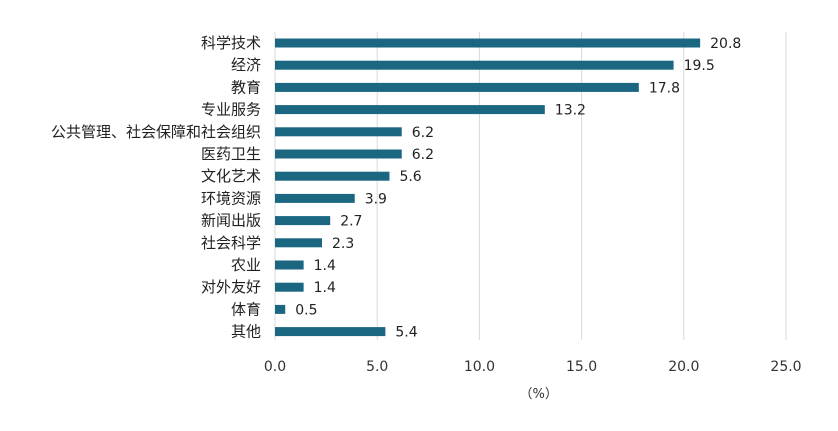  I want to click on x-tick-label: 0.0, so click(275, 367).